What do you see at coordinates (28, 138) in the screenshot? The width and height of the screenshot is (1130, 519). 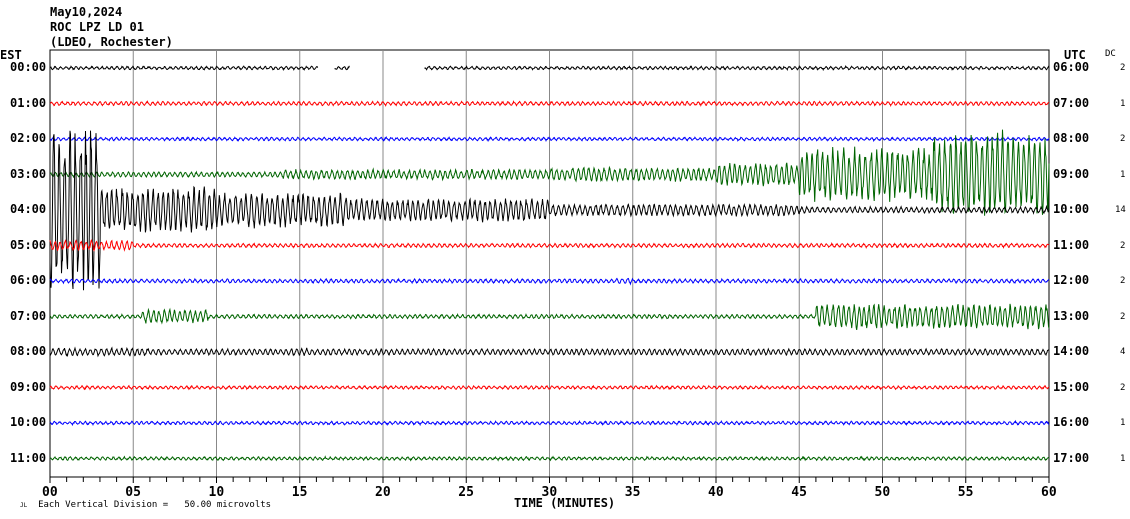 I see `est-time-label: 02:00` at bounding box center [28, 138].